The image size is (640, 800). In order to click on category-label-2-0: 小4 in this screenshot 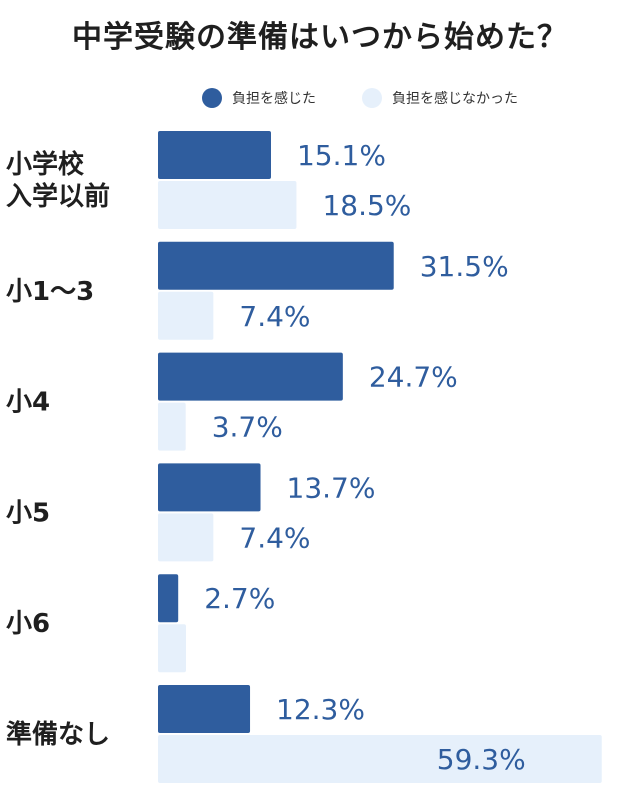, I will do `click(28, 403)`.